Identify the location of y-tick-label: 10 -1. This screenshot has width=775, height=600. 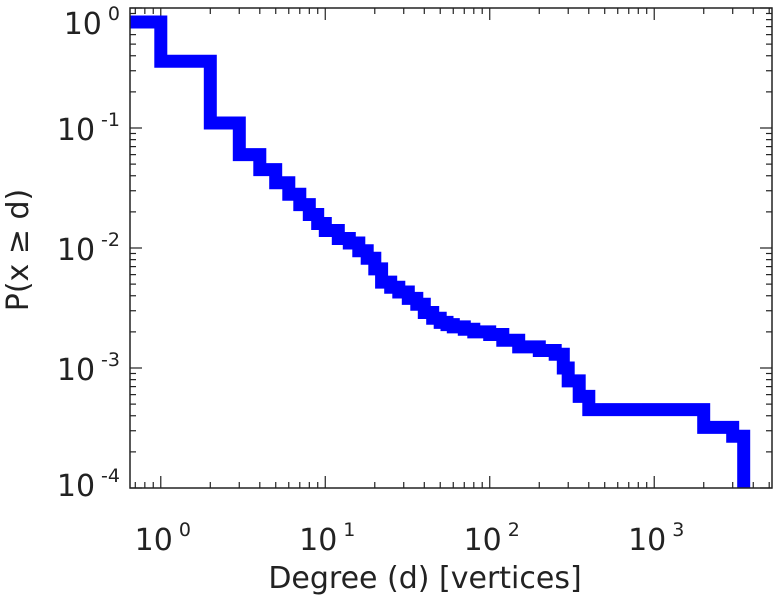
(88, 128).